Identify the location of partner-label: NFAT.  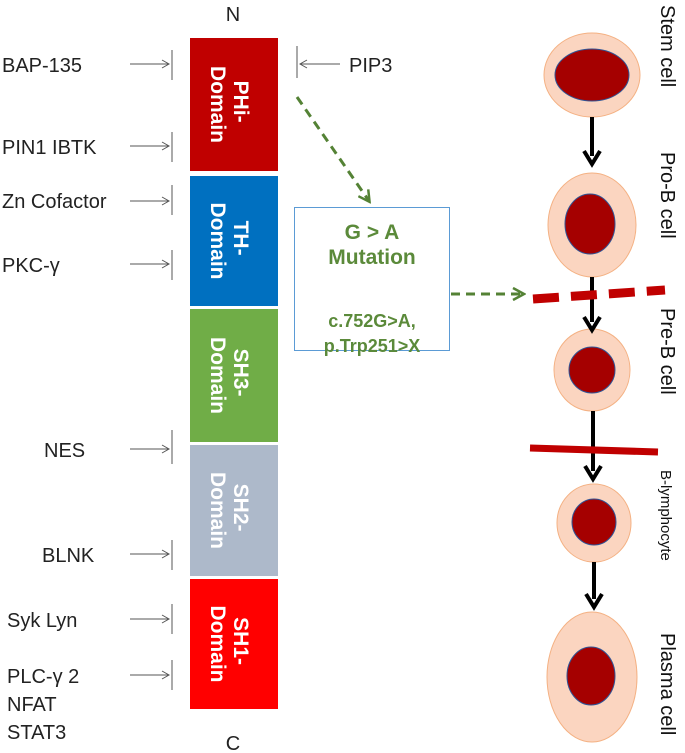
(32, 705).